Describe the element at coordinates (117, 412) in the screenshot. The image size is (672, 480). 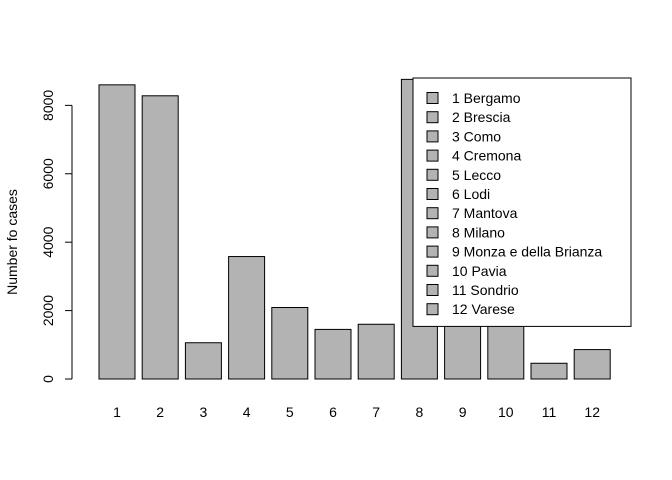
I see `x-tick-label: 1` at that location.